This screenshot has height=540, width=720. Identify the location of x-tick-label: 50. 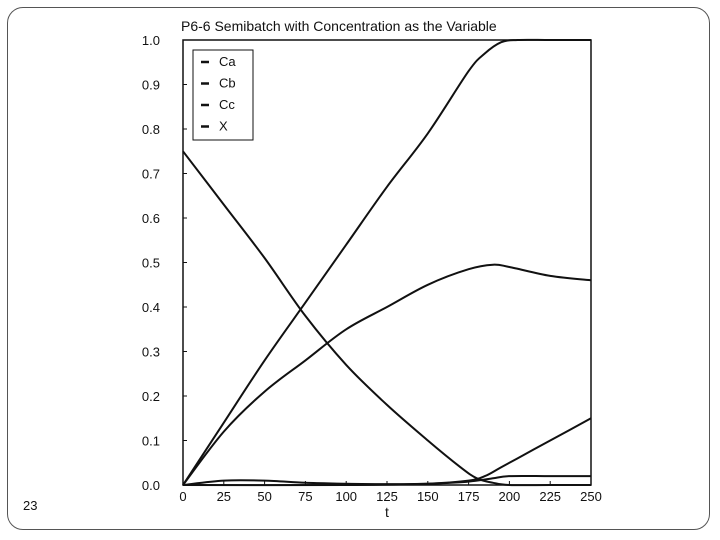
(264, 496).